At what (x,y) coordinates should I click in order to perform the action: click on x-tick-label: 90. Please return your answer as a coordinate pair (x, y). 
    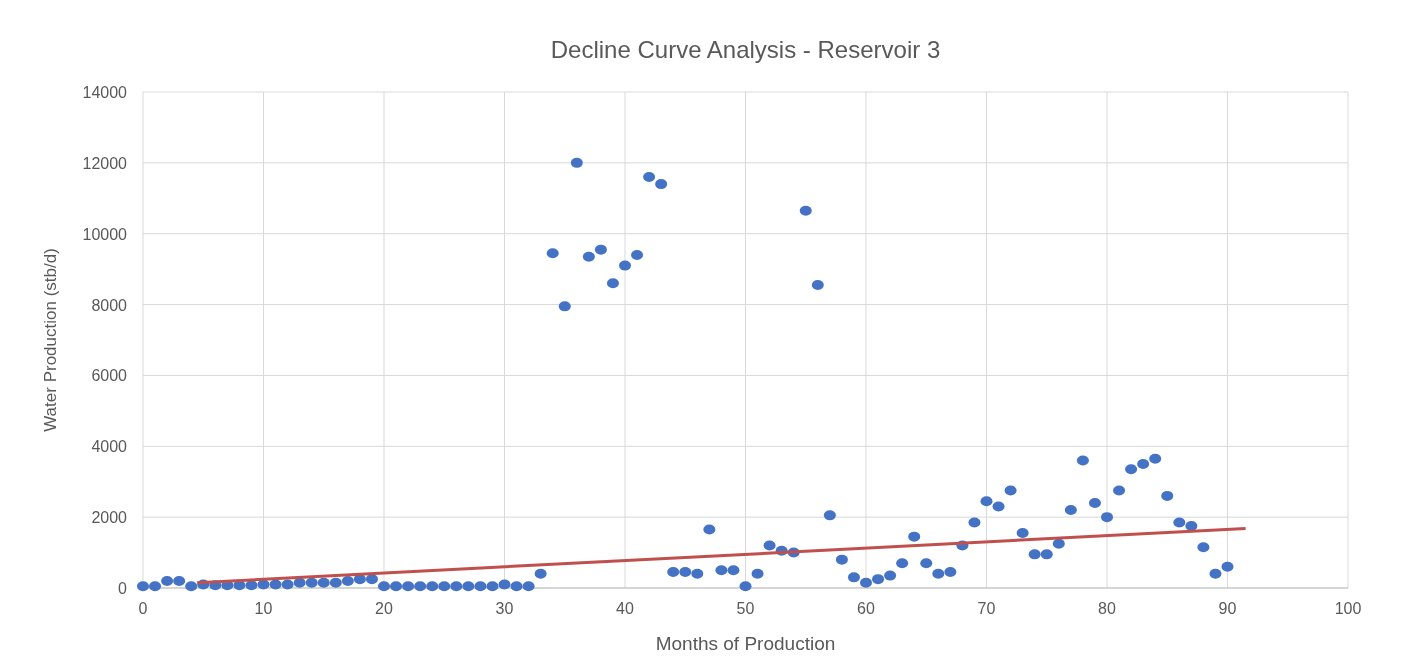
    Looking at the image, I should click on (1227, 608).